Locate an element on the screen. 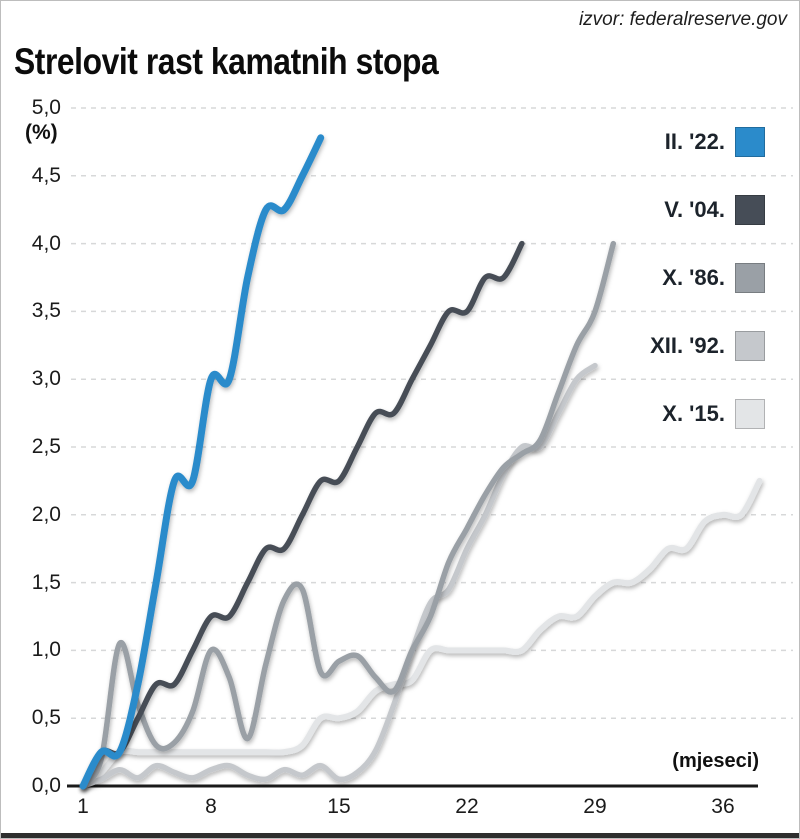  x-tick-label: 8 is located at coordinates (211, 806).